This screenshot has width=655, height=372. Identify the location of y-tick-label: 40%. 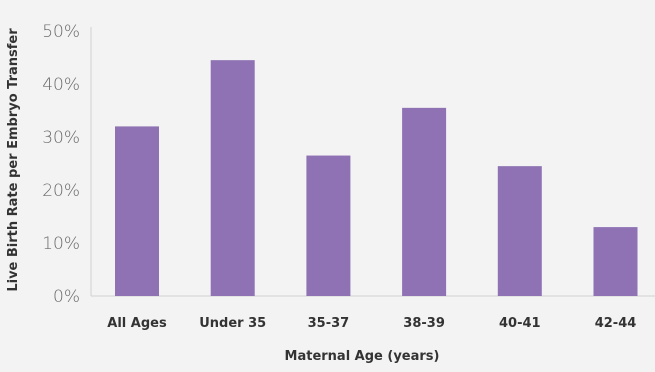
(61, 85).